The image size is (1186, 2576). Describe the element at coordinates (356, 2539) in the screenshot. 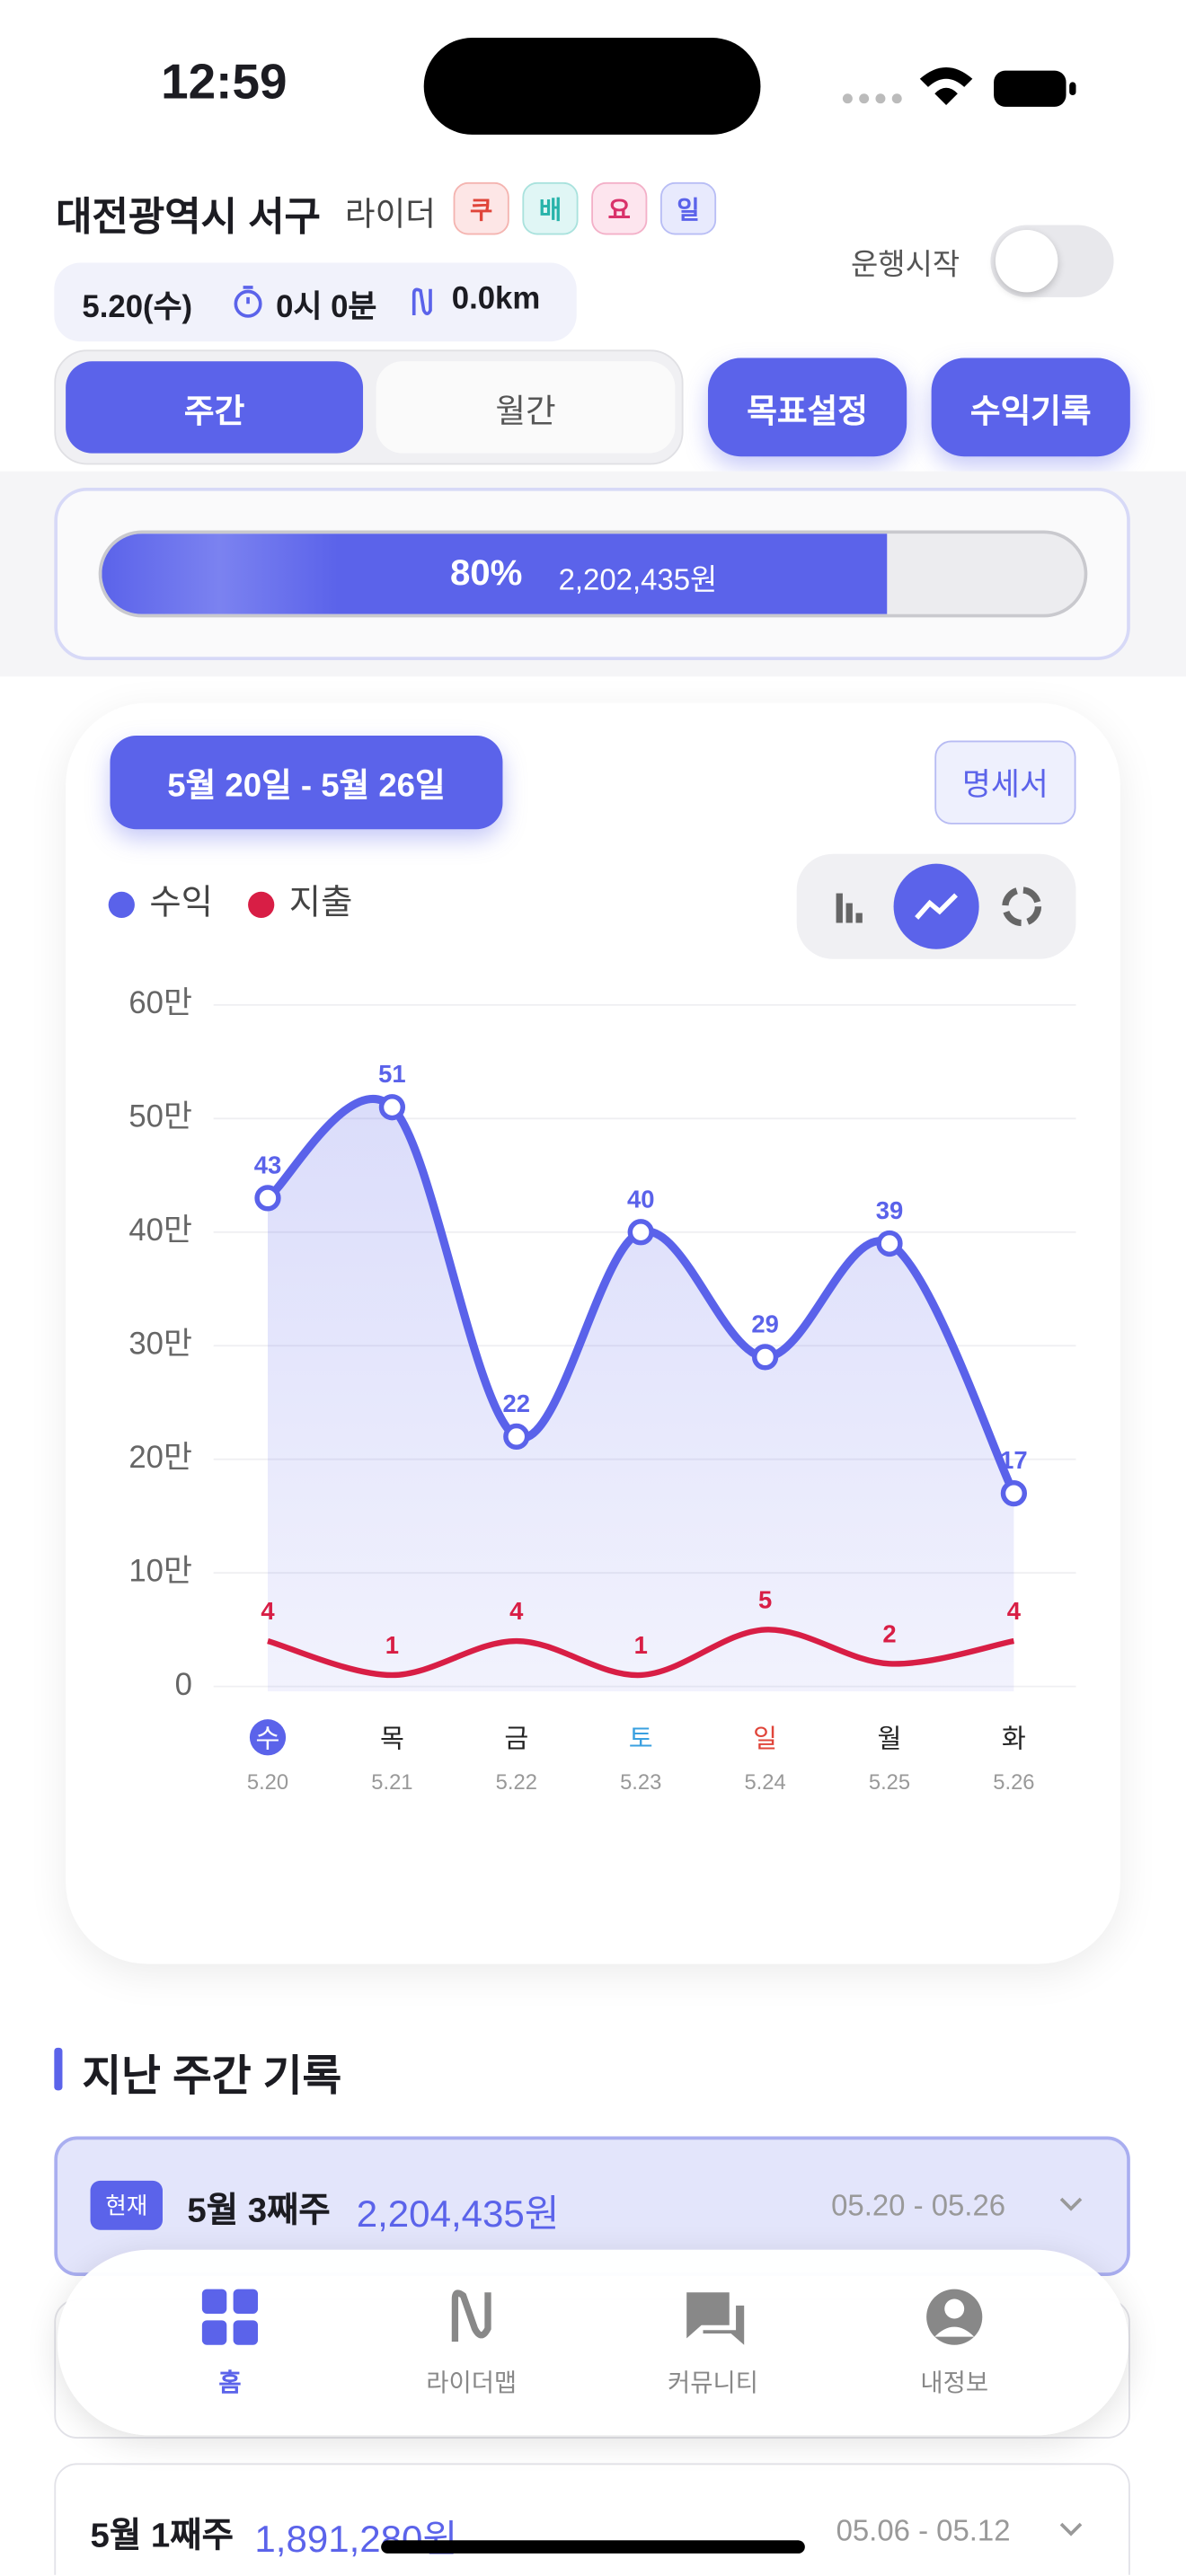

I see `amount: 1,891,280원` at that location.